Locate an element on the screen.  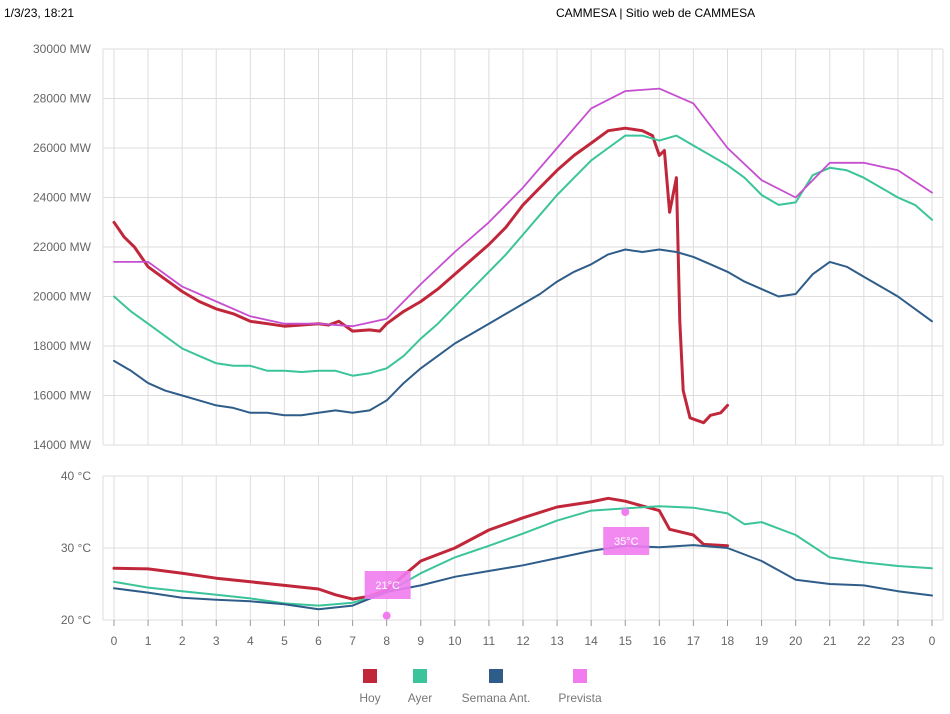
x-tick-label: 2 is located at coordinates (182, 641).